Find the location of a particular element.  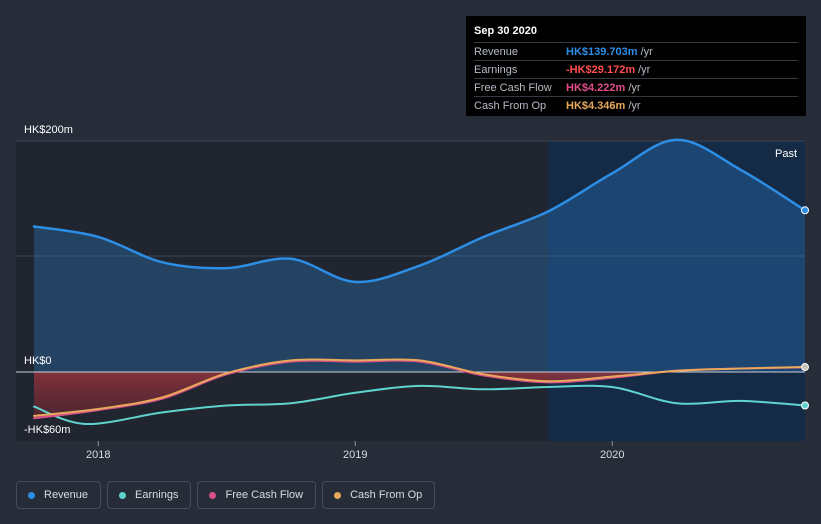

x-tick-label: 2019 is located at coordinates (355, 455).